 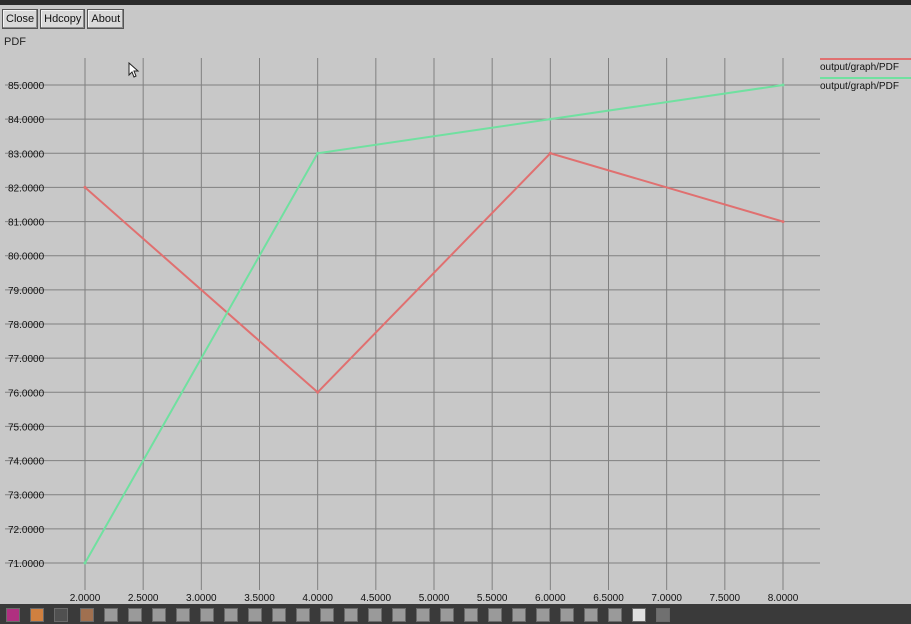 What do you see at coordinates (26, 291) in the screenshot?
I see `y-tick-label: 79.0000` at bounding box center [26, 291].